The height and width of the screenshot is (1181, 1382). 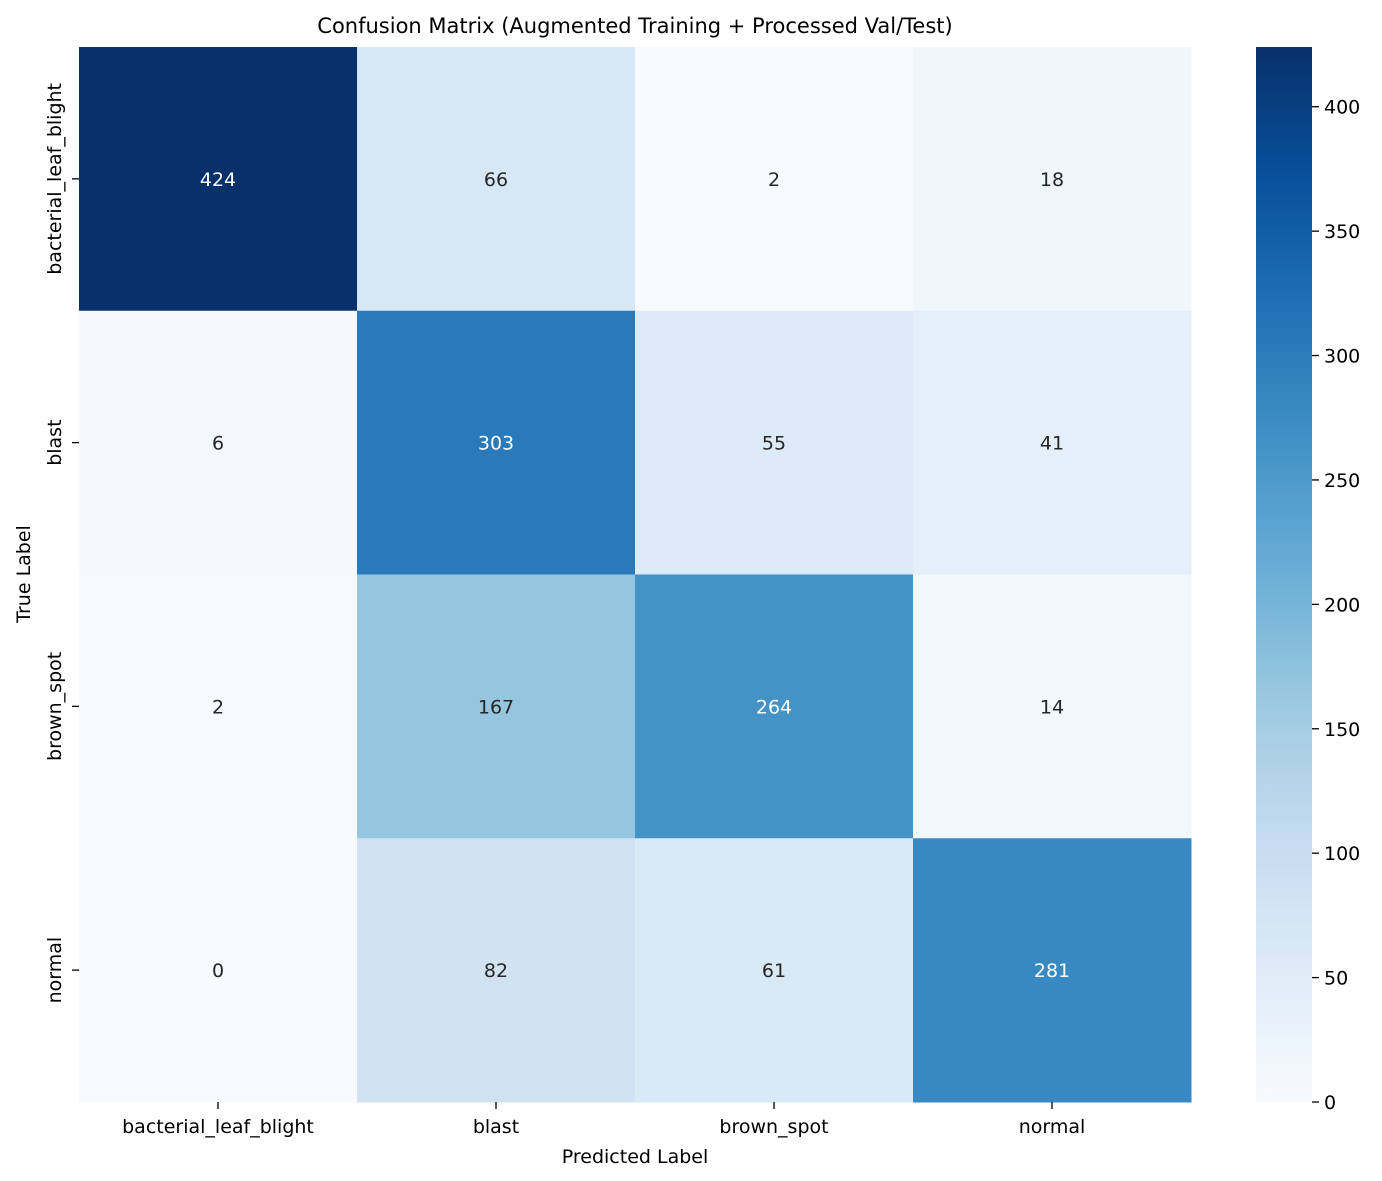 I want to click on cell-value-label: 18, so click(x=1052, y=180).